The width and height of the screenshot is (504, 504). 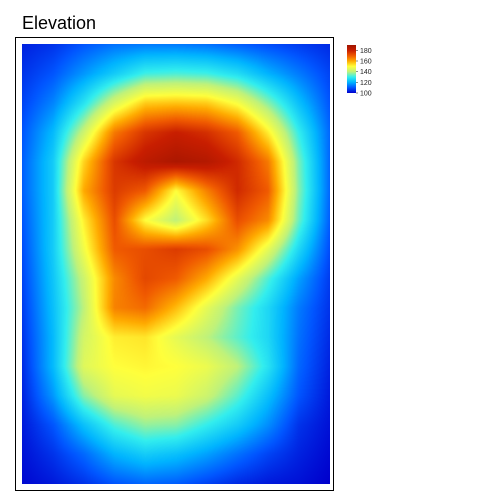 What do you see at coordinates (366, 72) in the screenshot?
I see `legend-tick-label: 140` at bounding box center [366, 72].